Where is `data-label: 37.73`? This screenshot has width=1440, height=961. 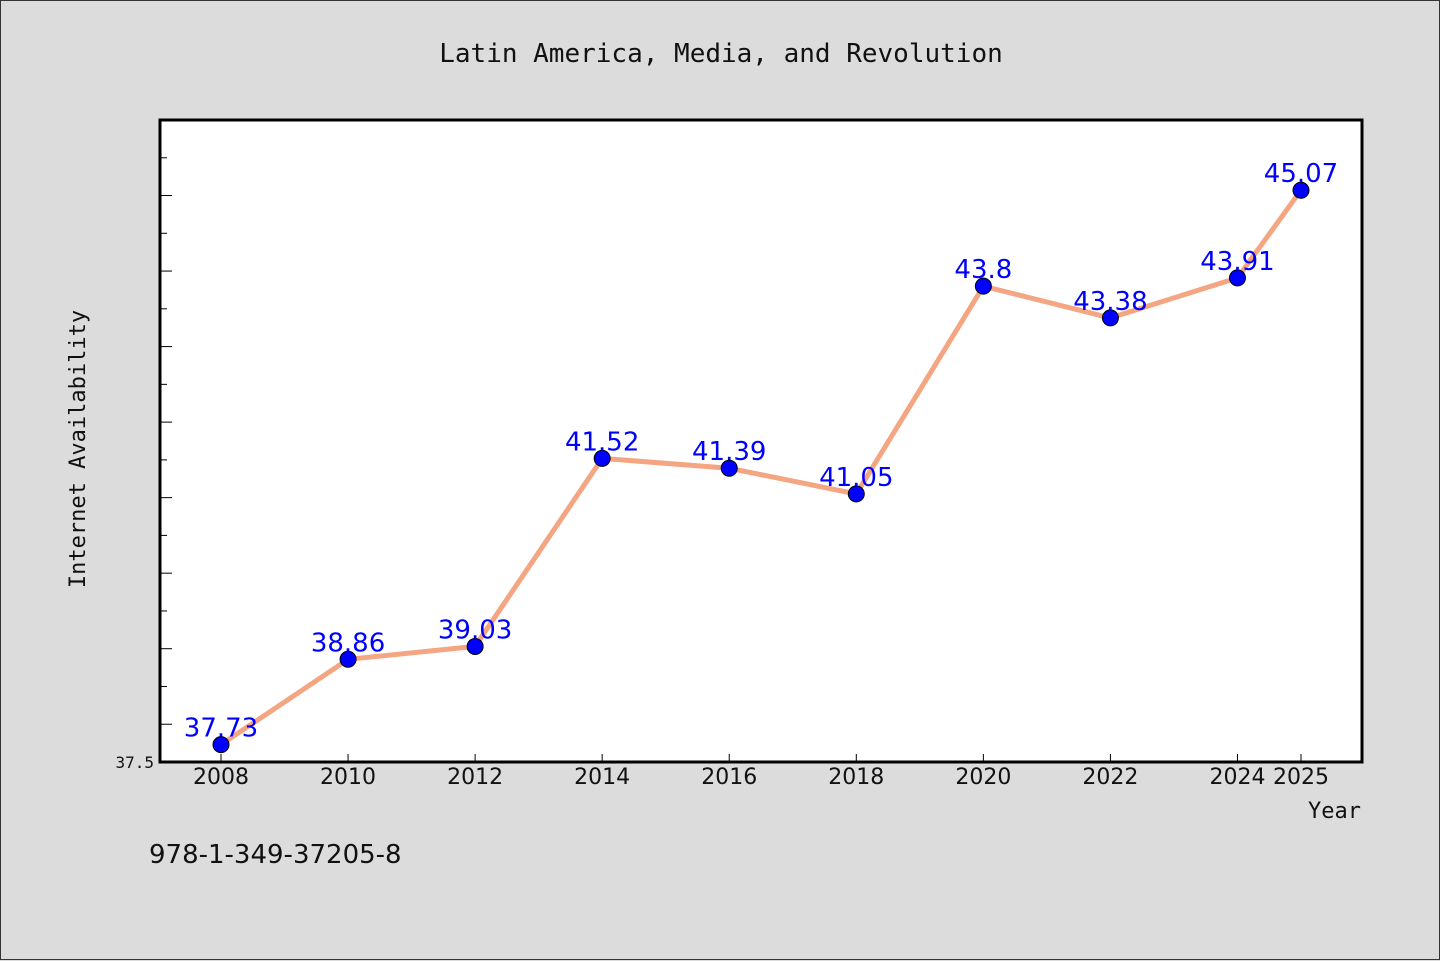 data-label: 37.73 is located at coordinates (221, 729).